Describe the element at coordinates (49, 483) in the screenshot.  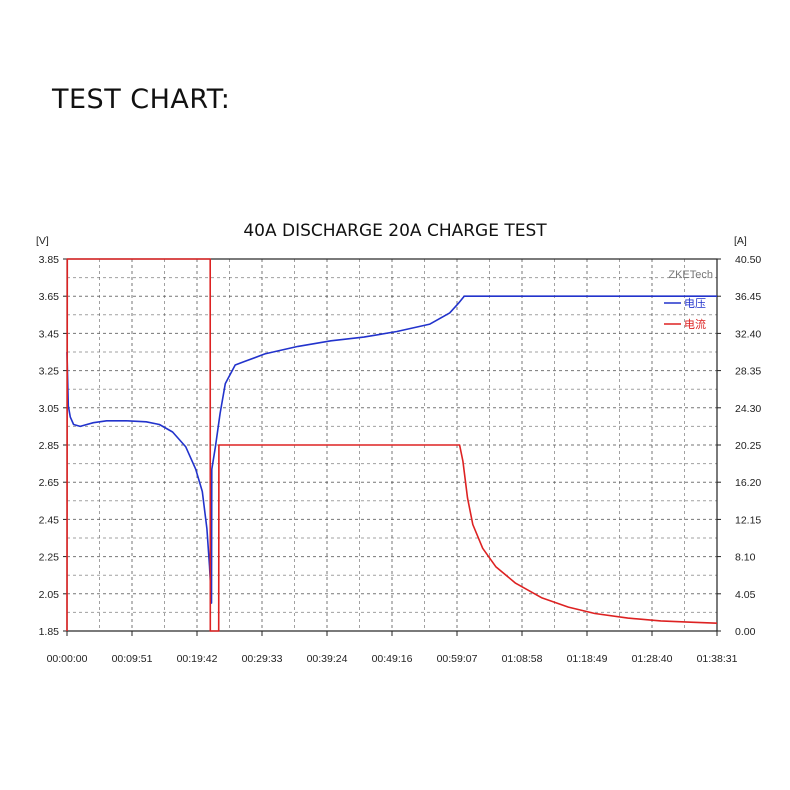
I see `y-left-tick-label: 2.65` at that location.